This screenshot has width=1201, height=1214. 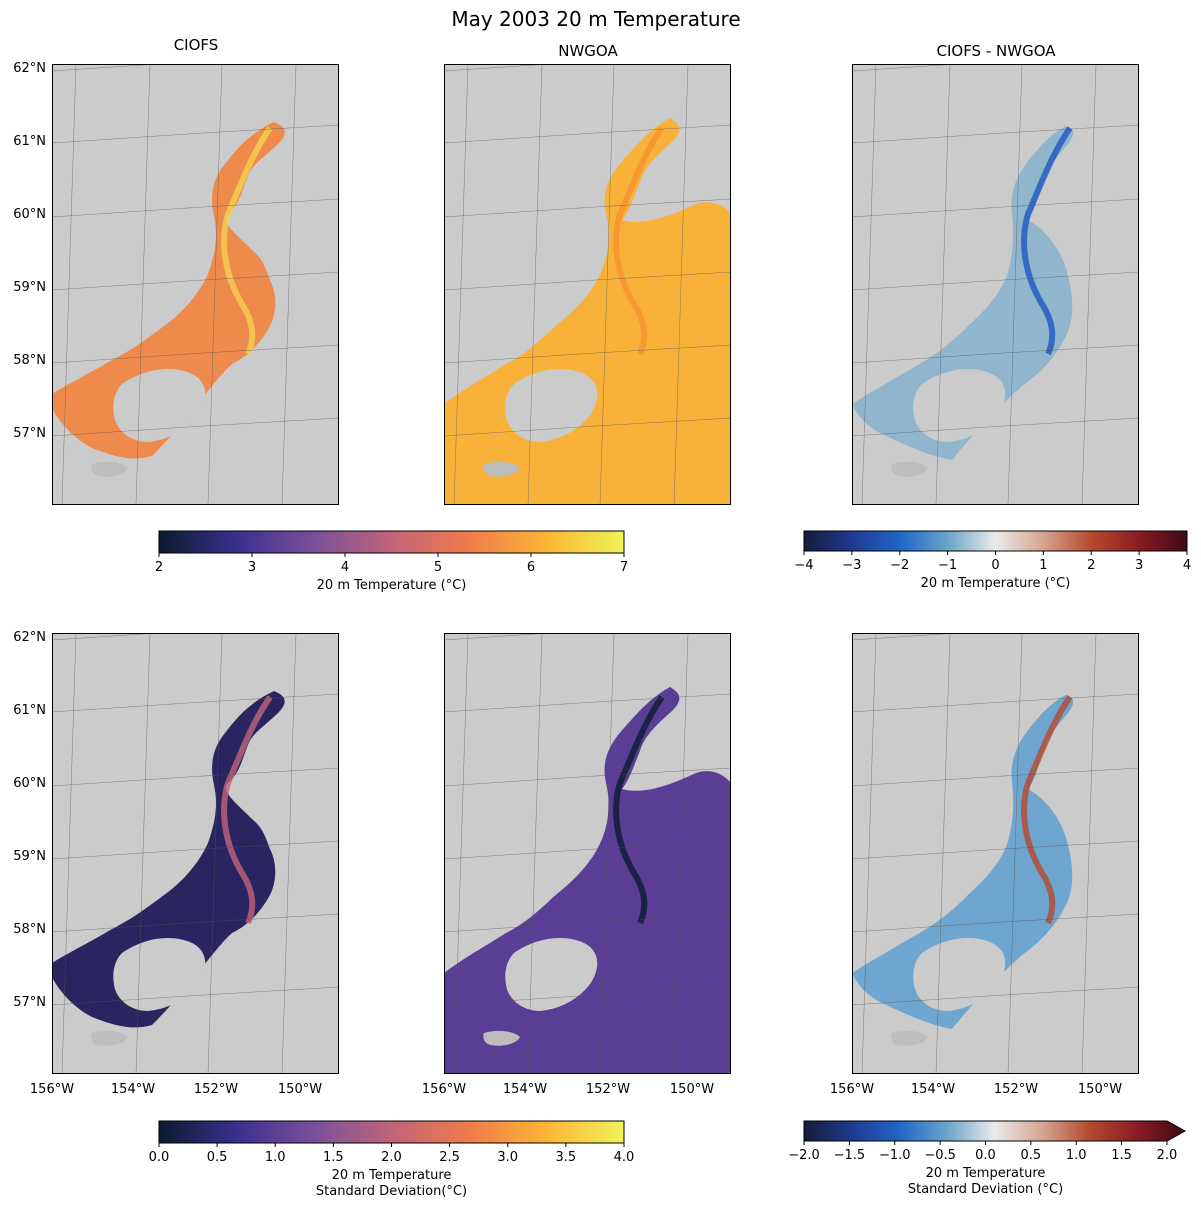 I want to click on colorbar-tick-label: −2, so click(x=899, y=565).